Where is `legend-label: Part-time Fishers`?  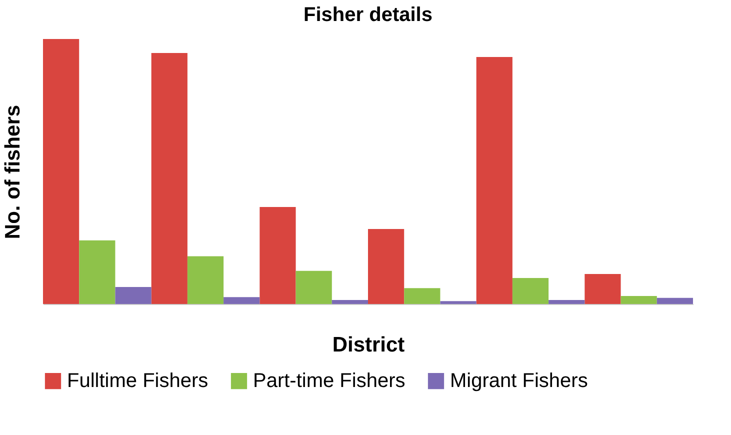
legend-label: Part-time Fishers is located at coordinates (329, 381).